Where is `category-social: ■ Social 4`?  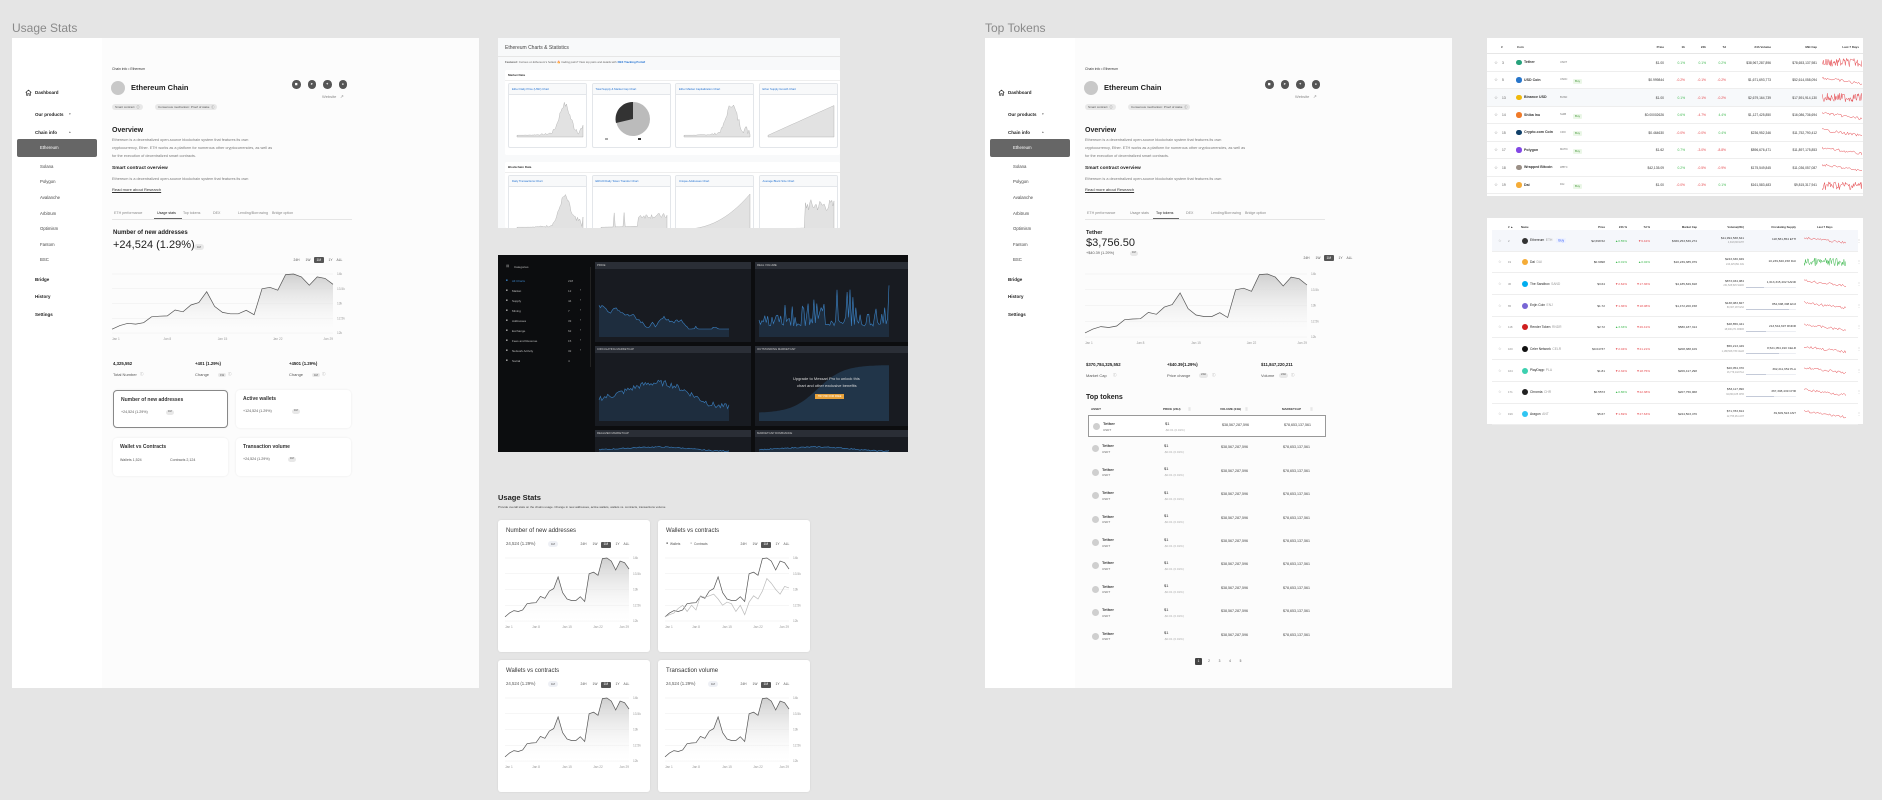 category-social: ■ Social 4 is located at coordinates (545, 362).